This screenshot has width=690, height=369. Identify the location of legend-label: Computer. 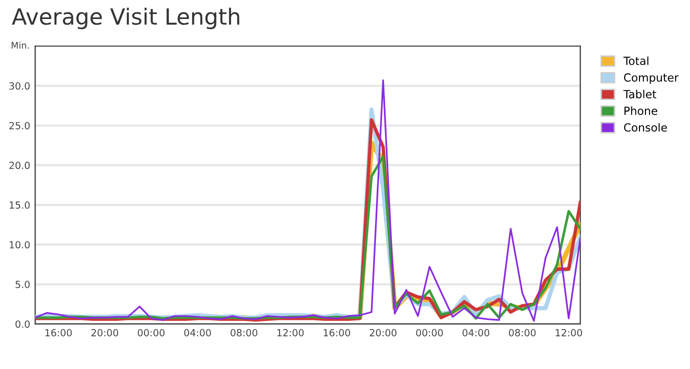
(651, 78).